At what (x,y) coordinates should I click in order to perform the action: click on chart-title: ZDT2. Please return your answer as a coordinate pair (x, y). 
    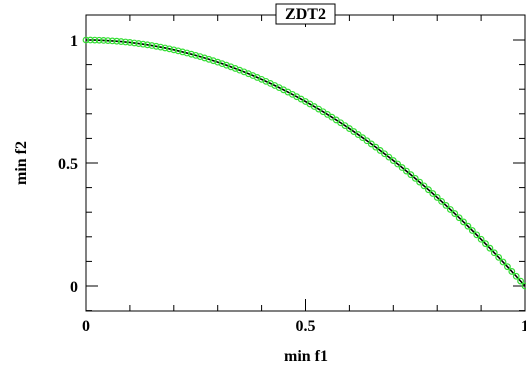
    Looking at the image, I should click on (305, 14).